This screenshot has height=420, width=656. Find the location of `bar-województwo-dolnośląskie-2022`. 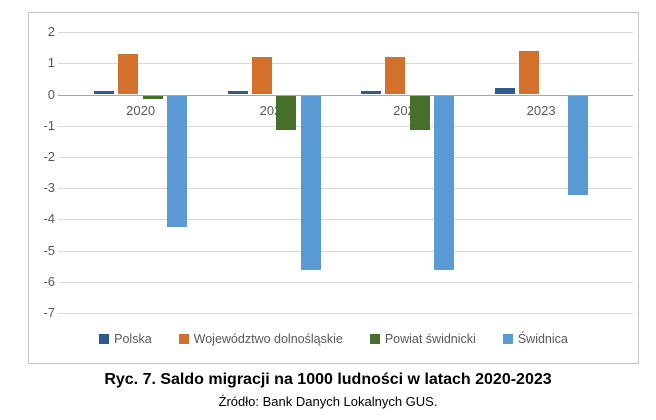

bar-województwo-dolnośląskie-2022 is located at coordinates (395, 76).